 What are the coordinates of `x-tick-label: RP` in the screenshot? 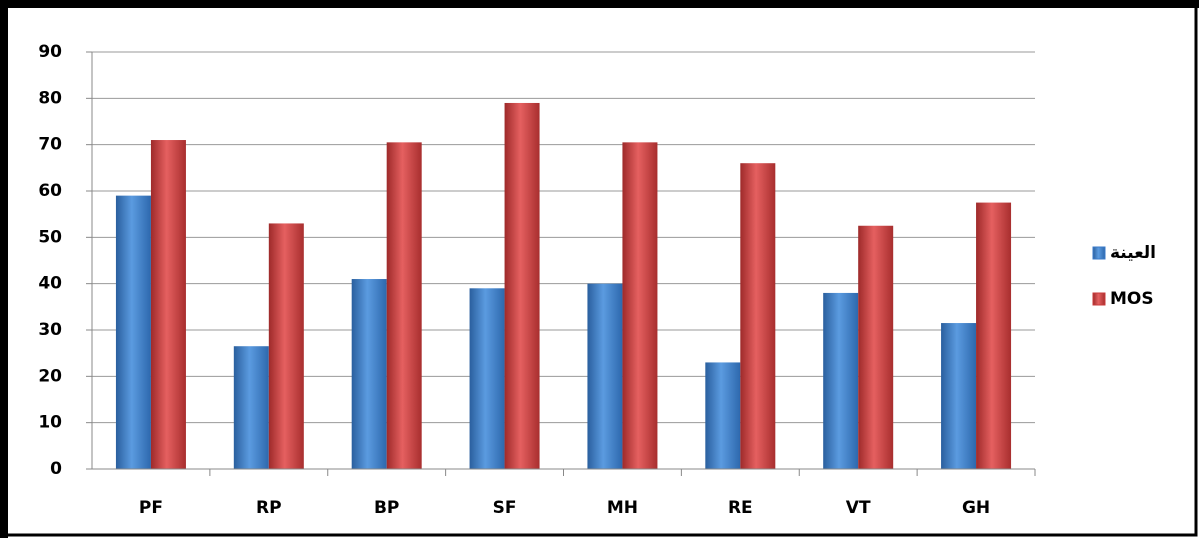 It's located at (269, 508).